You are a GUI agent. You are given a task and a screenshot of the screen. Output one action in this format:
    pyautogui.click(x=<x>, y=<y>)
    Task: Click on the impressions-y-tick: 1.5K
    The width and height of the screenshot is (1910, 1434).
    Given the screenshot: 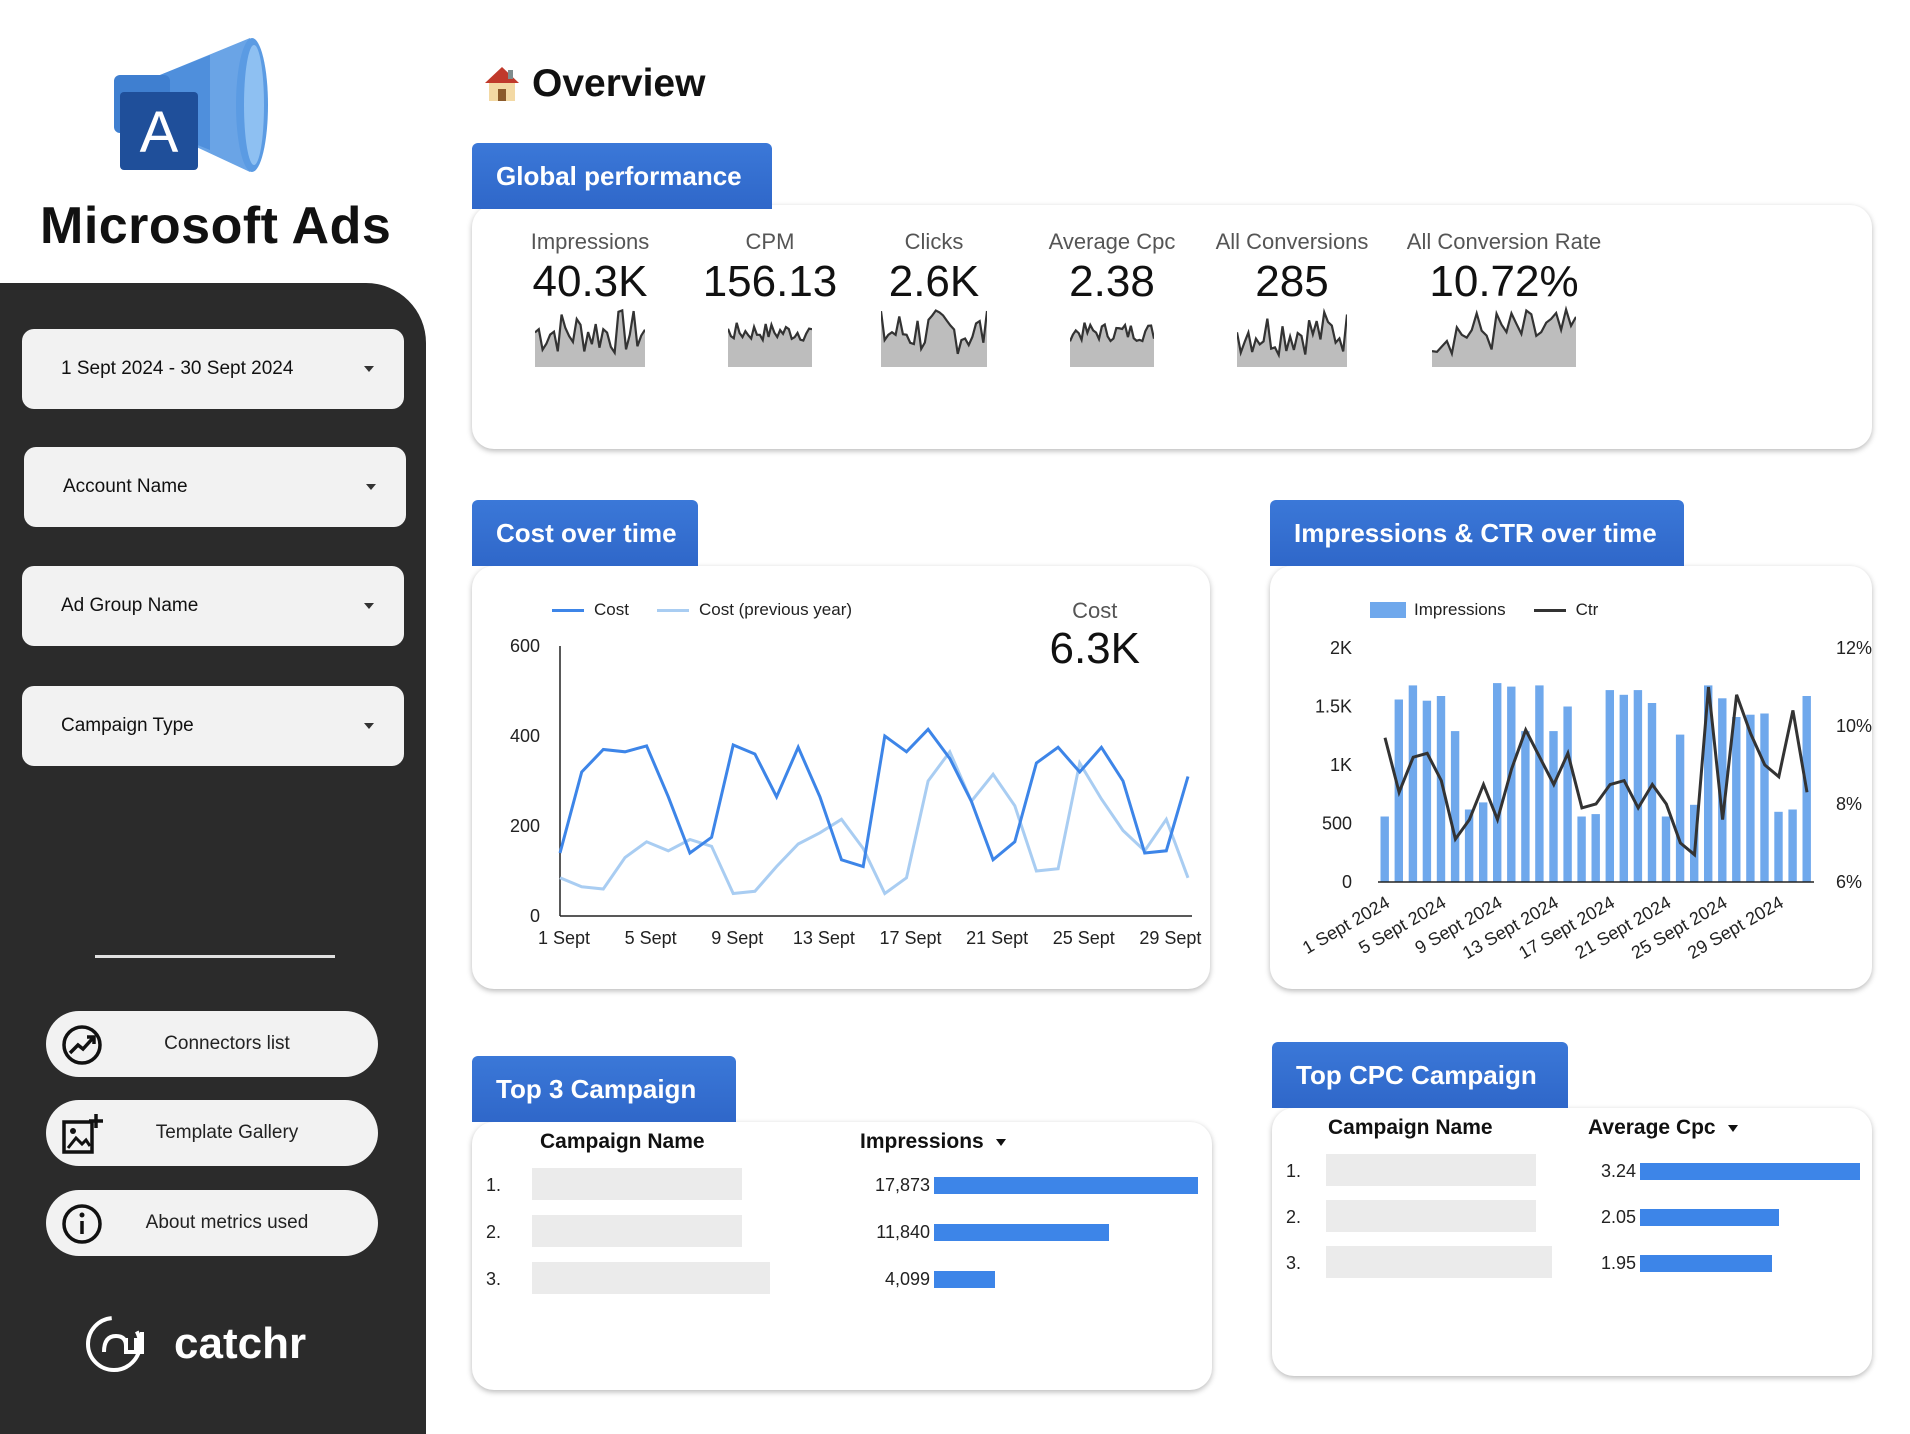 What is the action you would take?
    pyautogui.click(x=1333, y=707)
    